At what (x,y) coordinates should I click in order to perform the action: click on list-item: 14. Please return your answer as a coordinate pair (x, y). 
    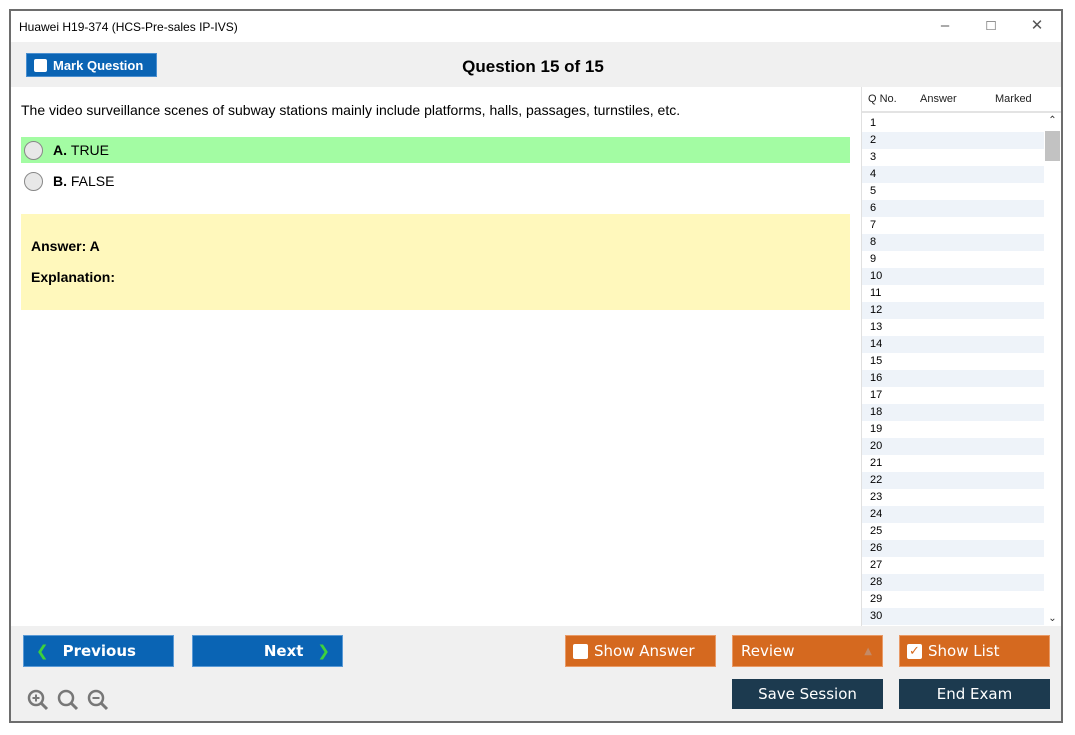
    Looking at the image, I should click on (953, 344).